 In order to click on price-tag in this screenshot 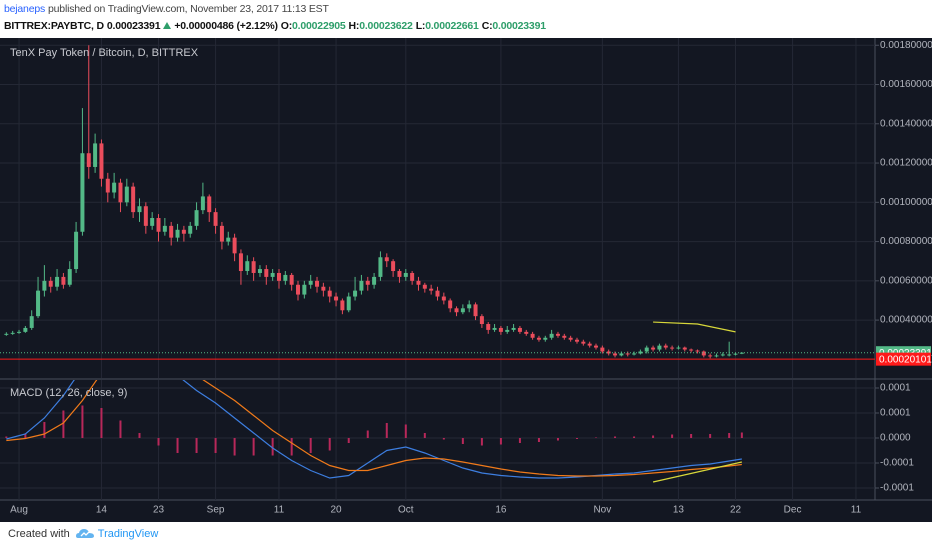, I will do `click(903, 359)`.